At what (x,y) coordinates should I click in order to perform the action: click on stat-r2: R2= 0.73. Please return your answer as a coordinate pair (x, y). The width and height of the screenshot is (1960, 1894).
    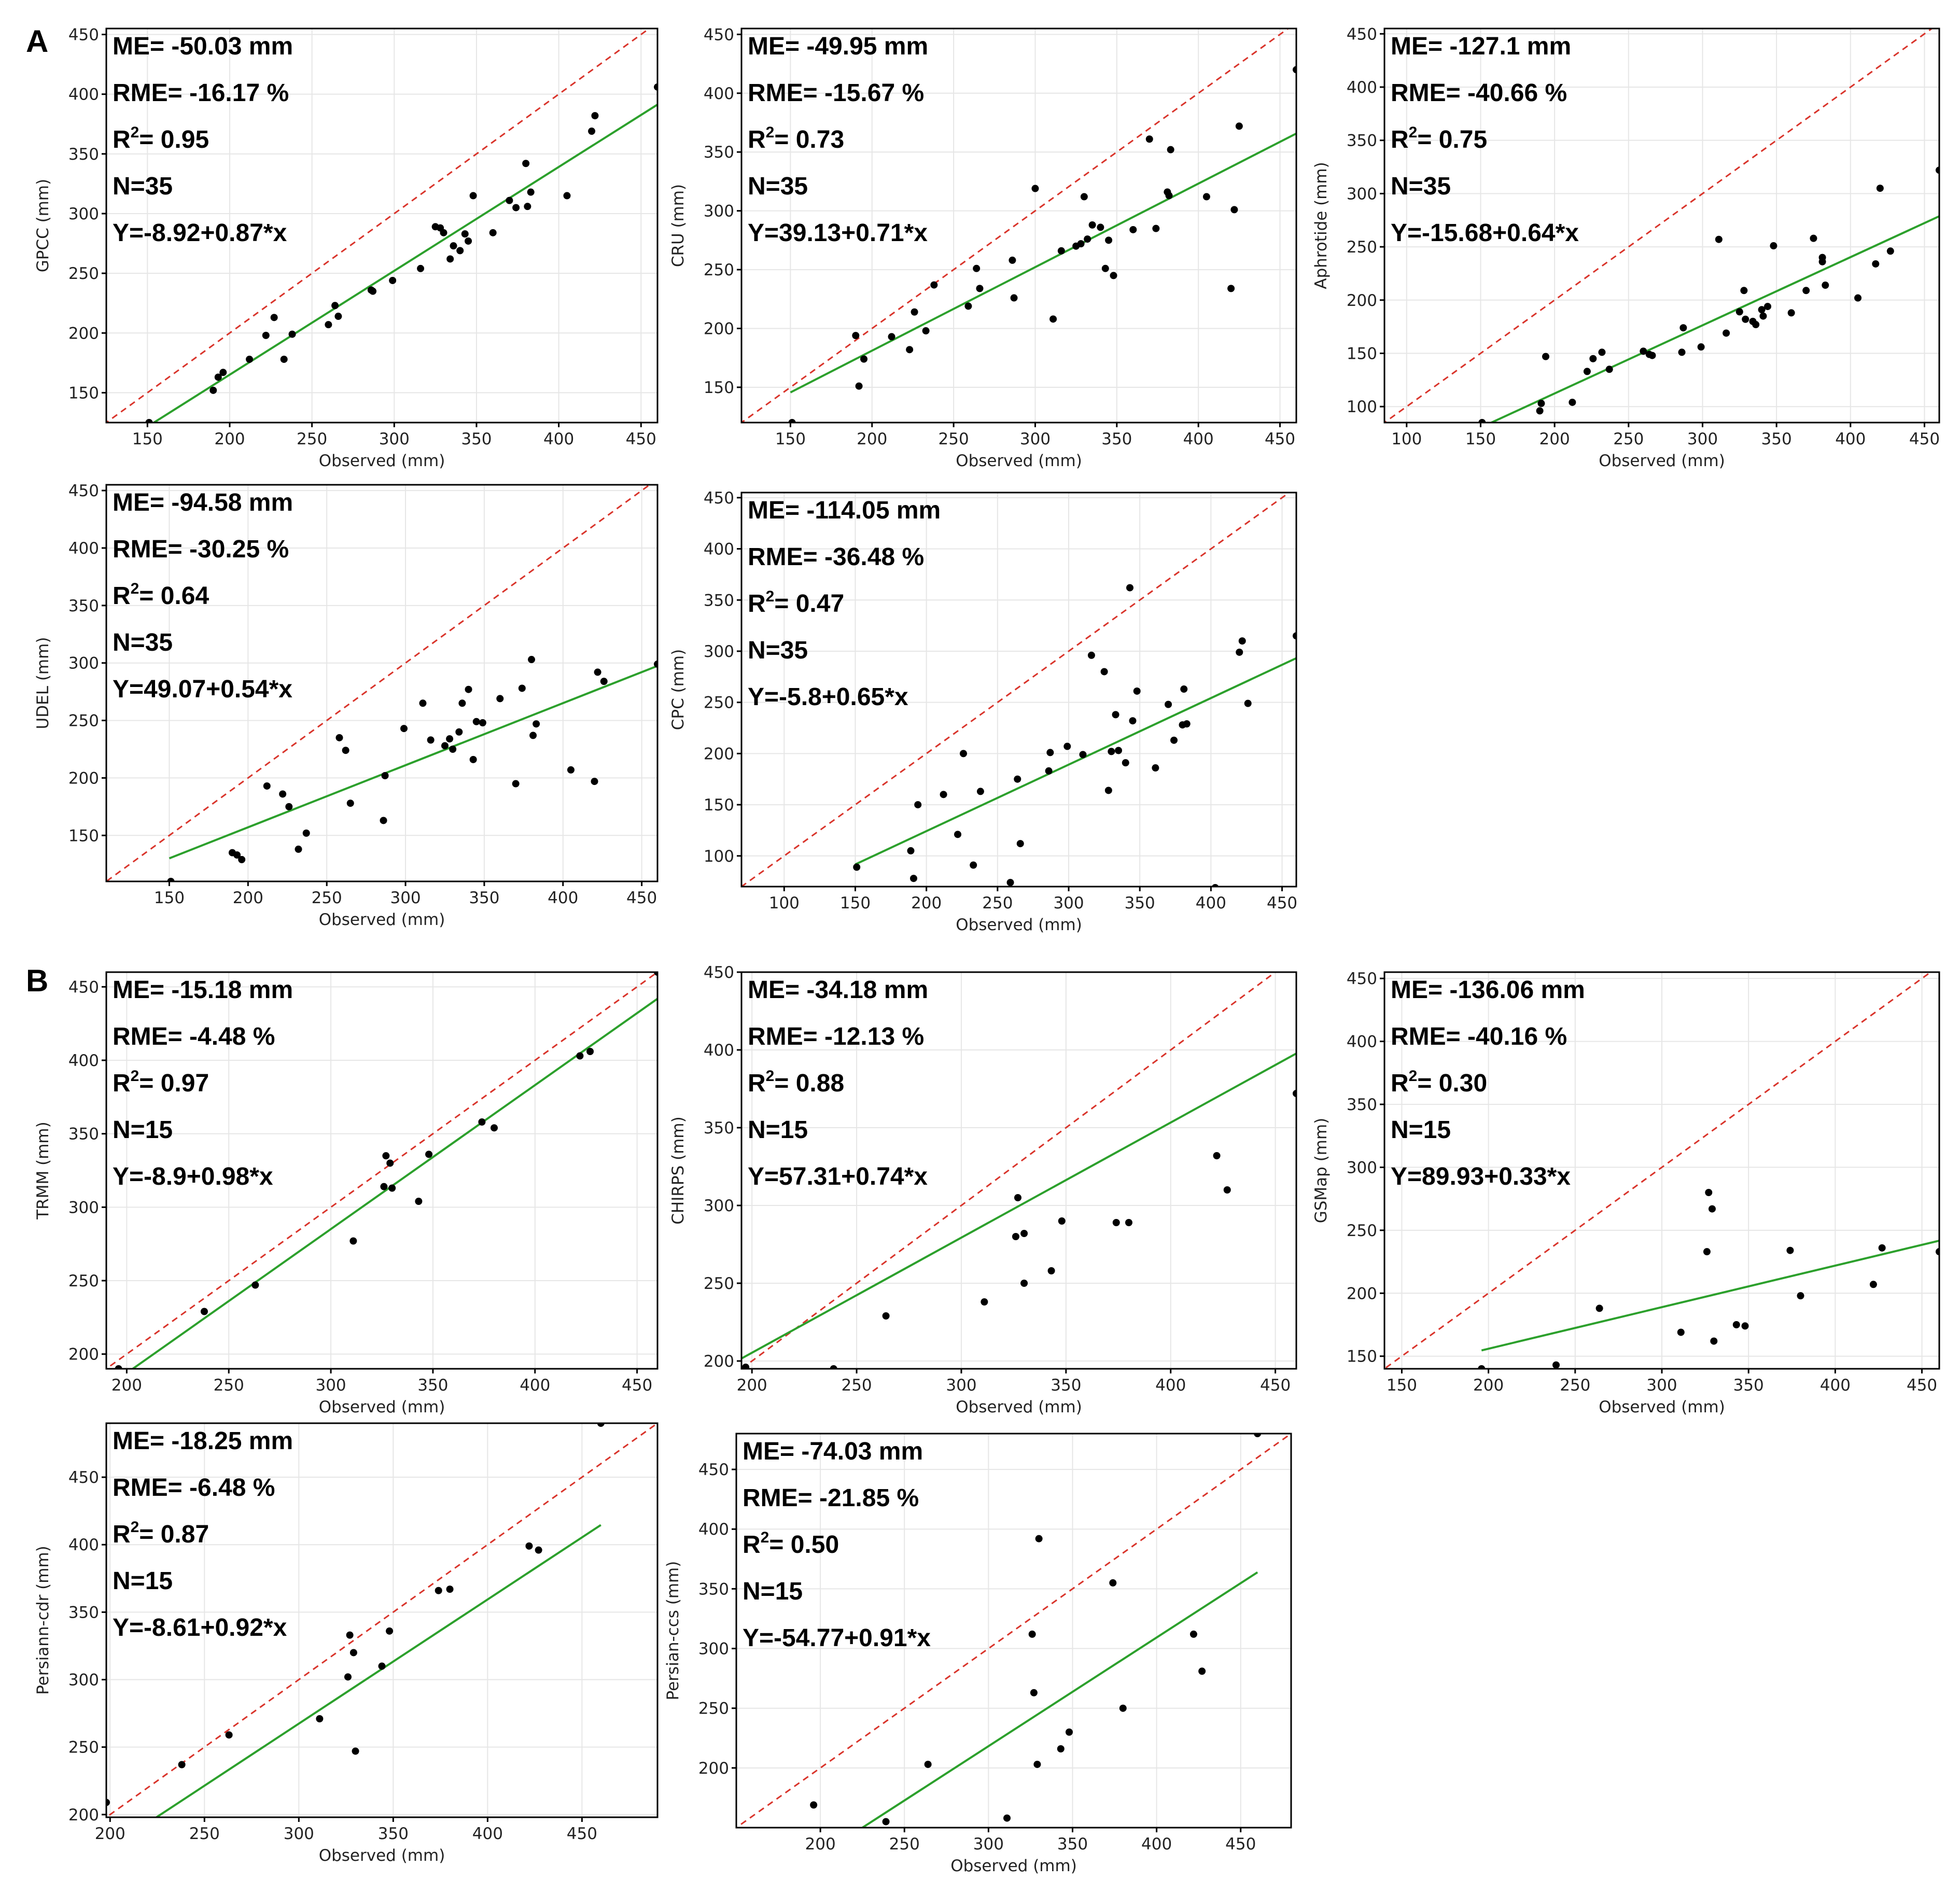
    Looking at the image, I should click on (796, 138).